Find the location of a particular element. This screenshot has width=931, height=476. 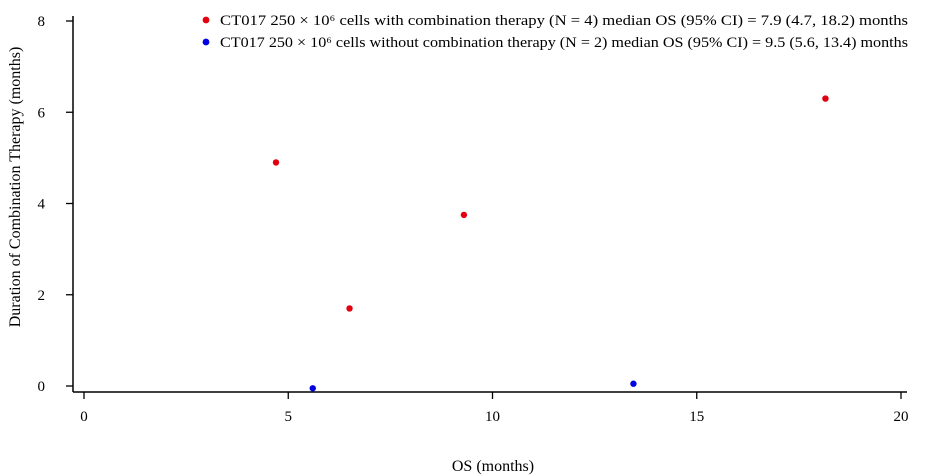

y-axis-title: Duration of Combination Therapy (months) is located at coordinates (15, 187).